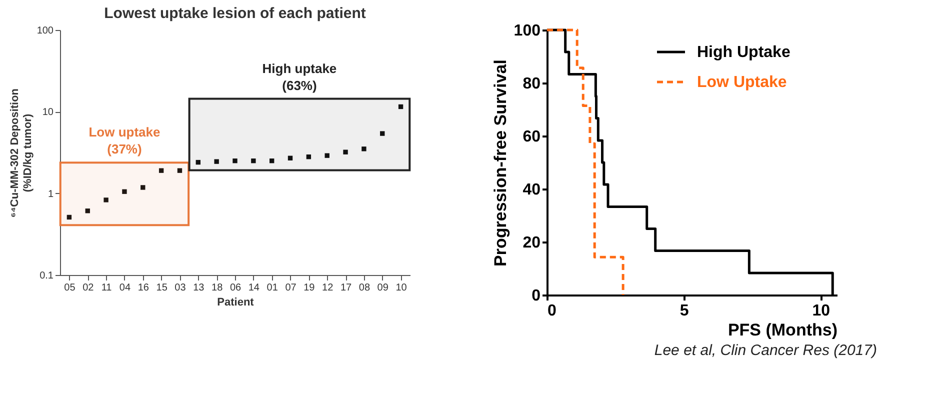 Image resolution: width=951 pixels, height=412 pixels. I want to click on y-tick-label: 10, so click(48, 112).